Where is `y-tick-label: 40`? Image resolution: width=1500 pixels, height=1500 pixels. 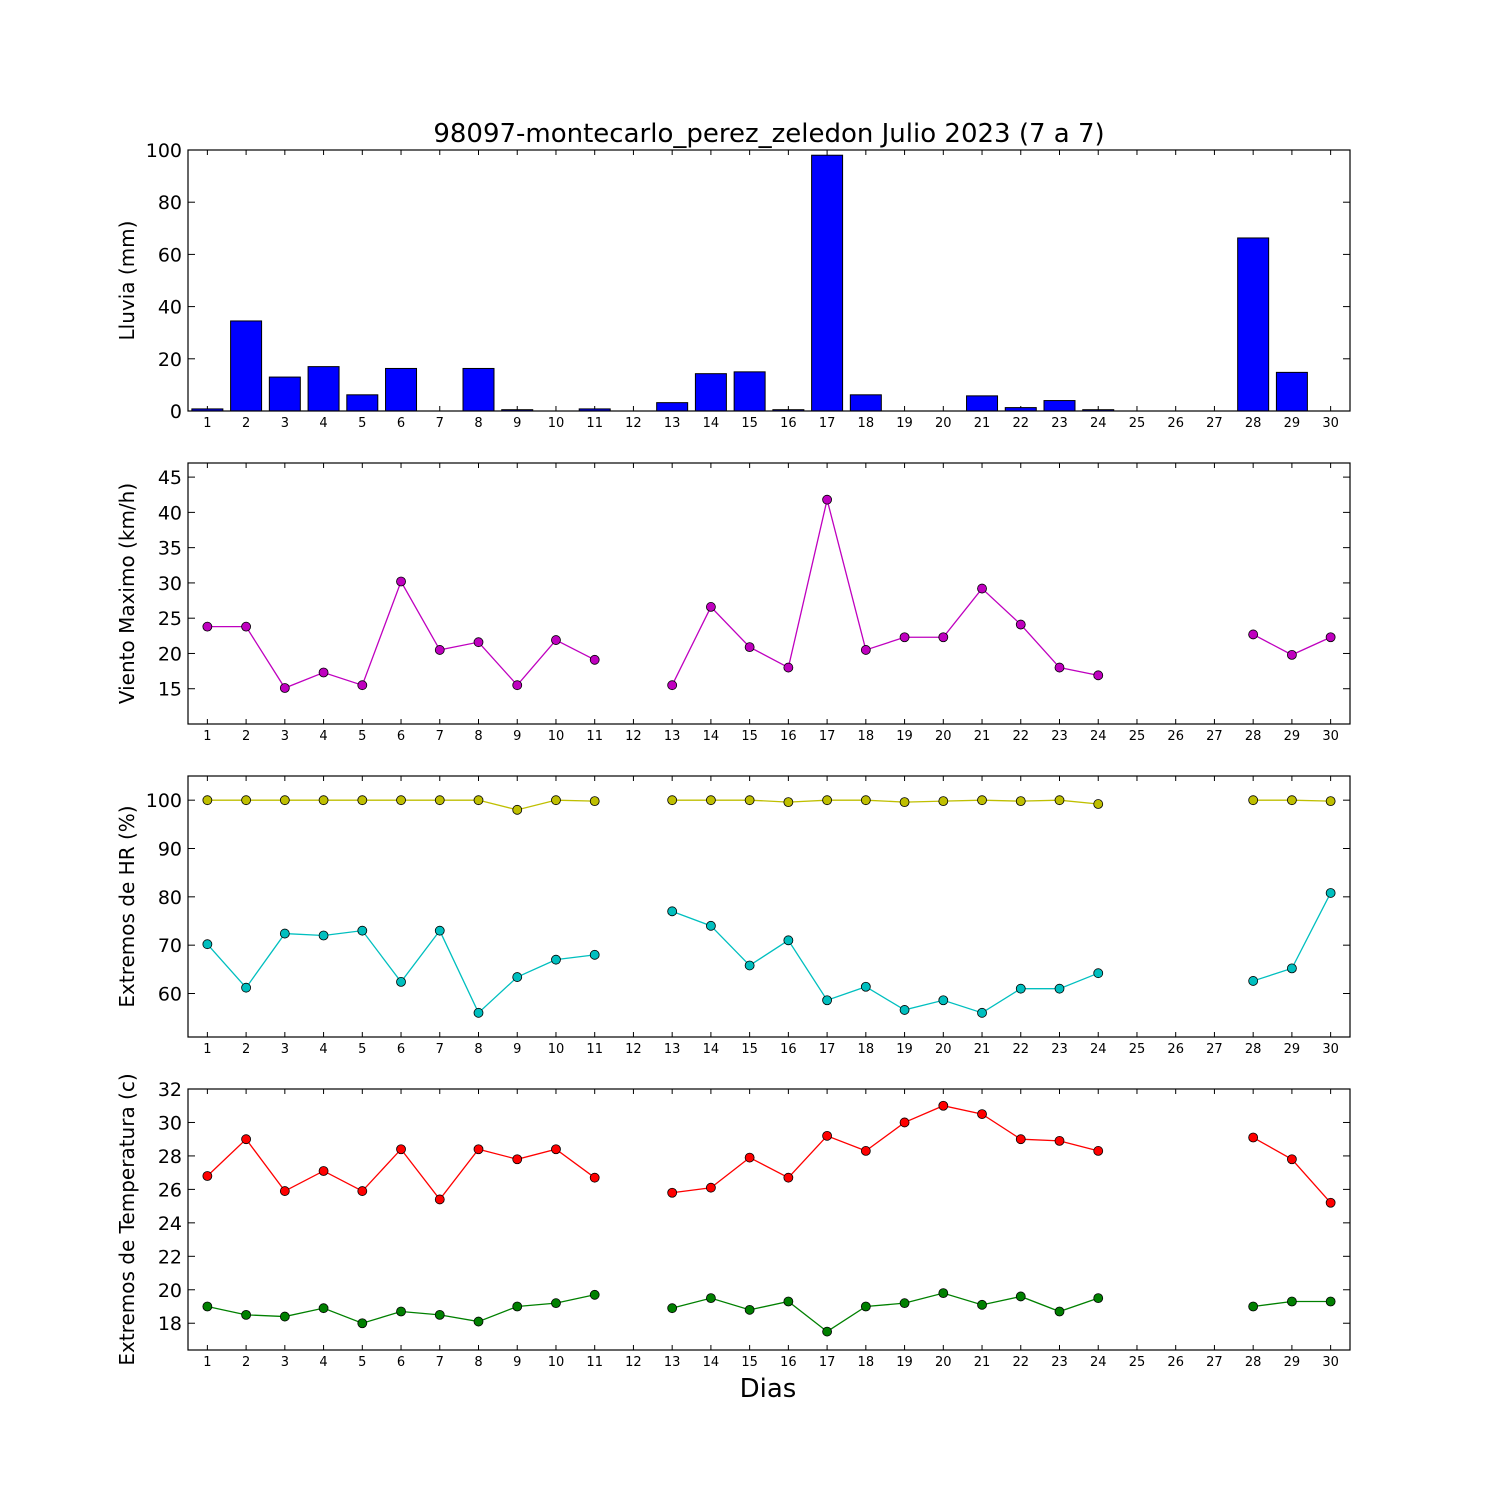 y-tick-label: 40 is located at coordinates (170, 308).